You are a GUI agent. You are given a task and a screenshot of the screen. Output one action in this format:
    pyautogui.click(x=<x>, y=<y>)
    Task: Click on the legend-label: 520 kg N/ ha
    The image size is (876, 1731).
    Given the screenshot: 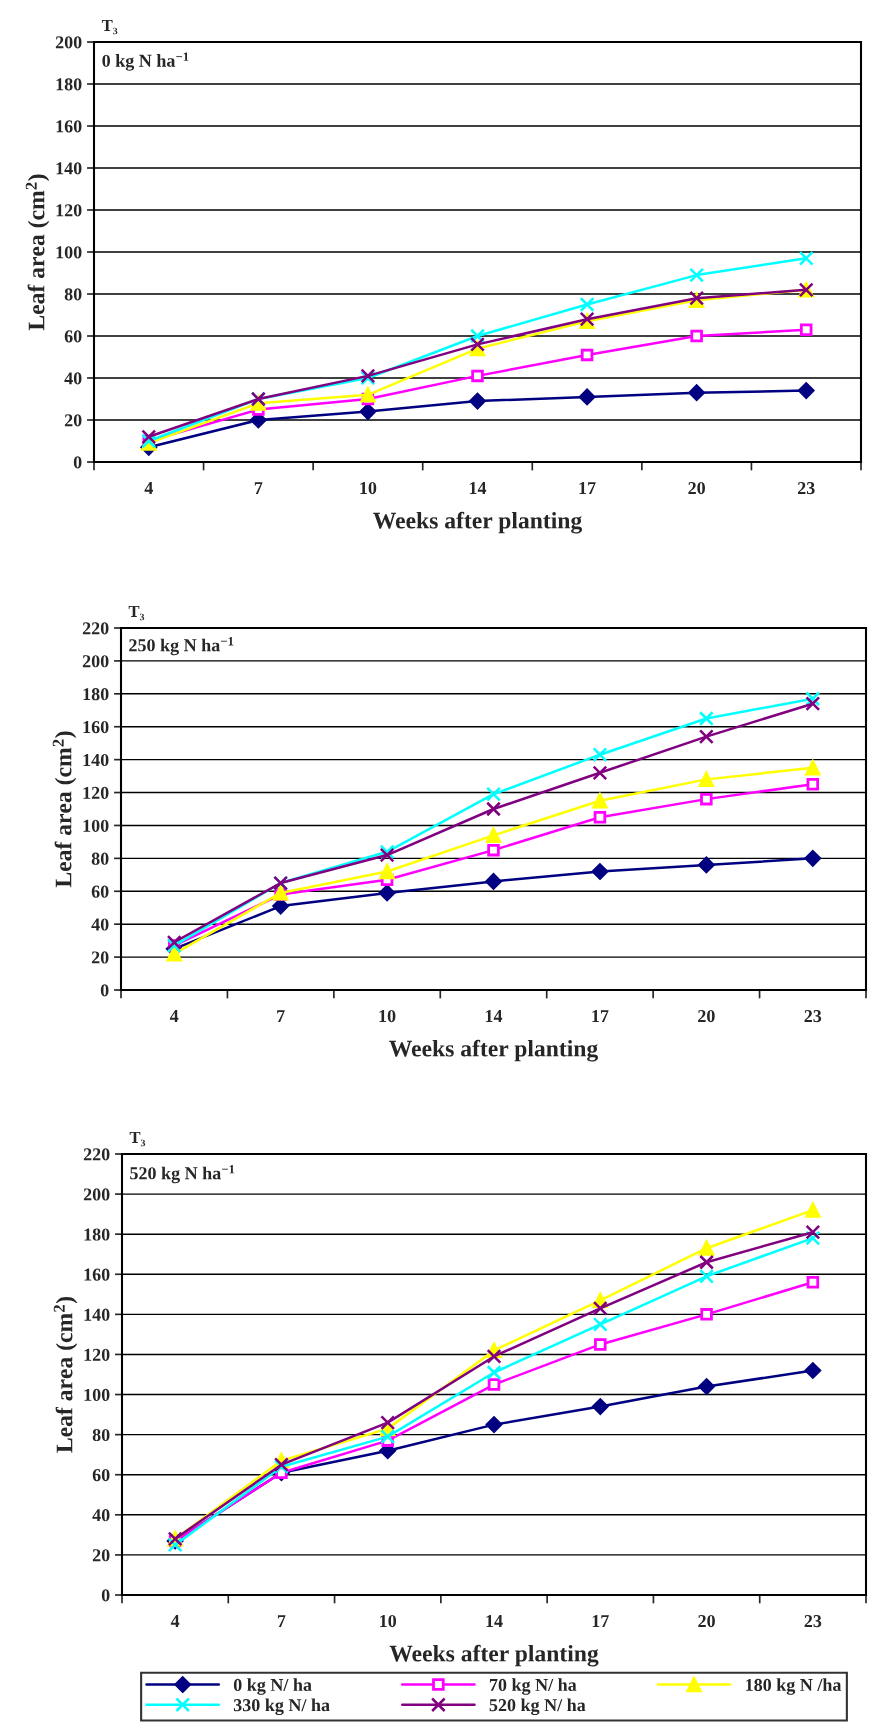 What is the action you would take?
    pyautogui.click(x=537, y=1707)
    